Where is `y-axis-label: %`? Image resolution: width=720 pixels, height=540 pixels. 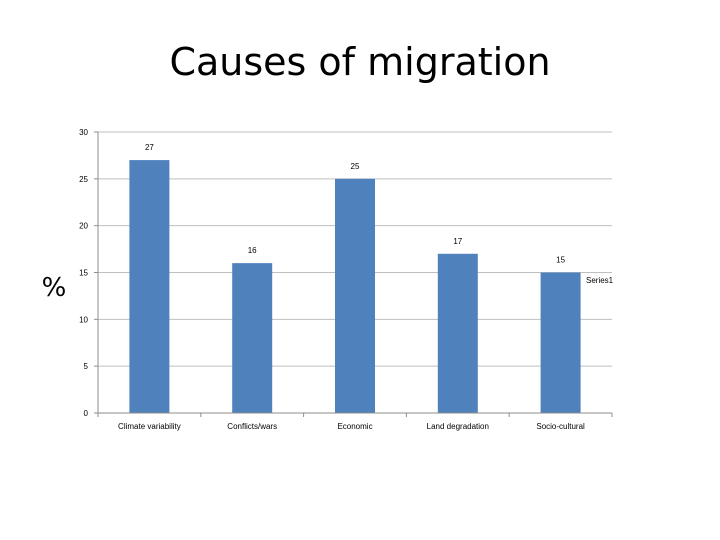 y-axis-label: % is located at coordinates (54, 288).